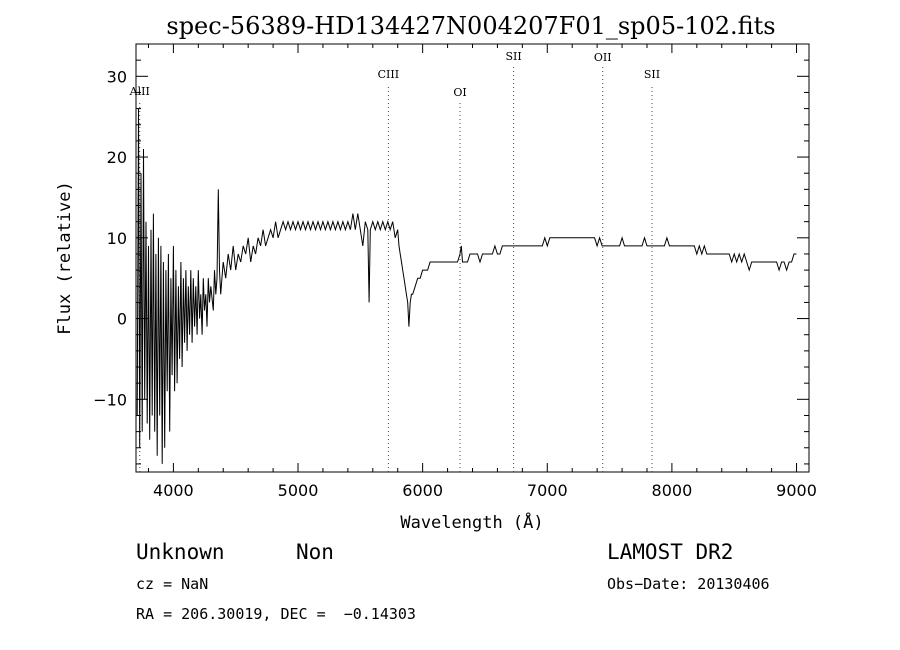  I want to click on x-tick-label: 6000, so click(422, 490).